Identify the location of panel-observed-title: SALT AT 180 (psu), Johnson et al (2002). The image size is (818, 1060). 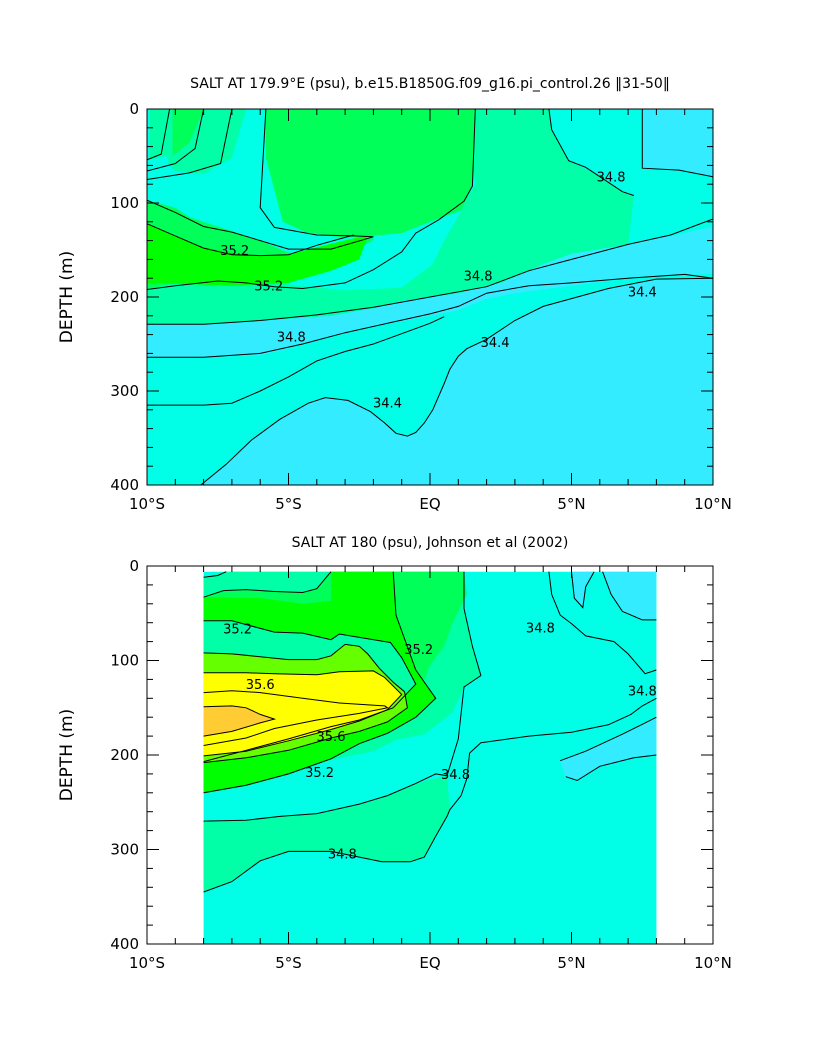
(430, 543).